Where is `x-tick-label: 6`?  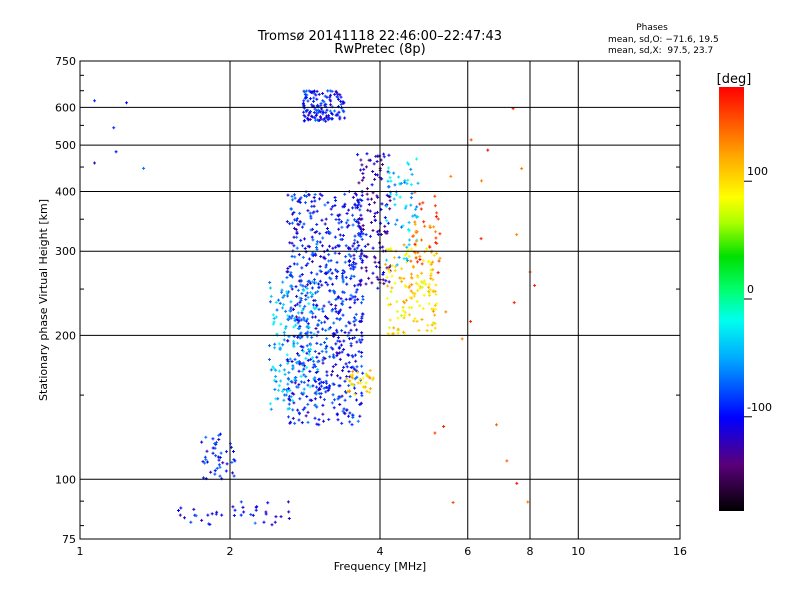 x-tick-label: 6 is located at coordinates (467, 551).